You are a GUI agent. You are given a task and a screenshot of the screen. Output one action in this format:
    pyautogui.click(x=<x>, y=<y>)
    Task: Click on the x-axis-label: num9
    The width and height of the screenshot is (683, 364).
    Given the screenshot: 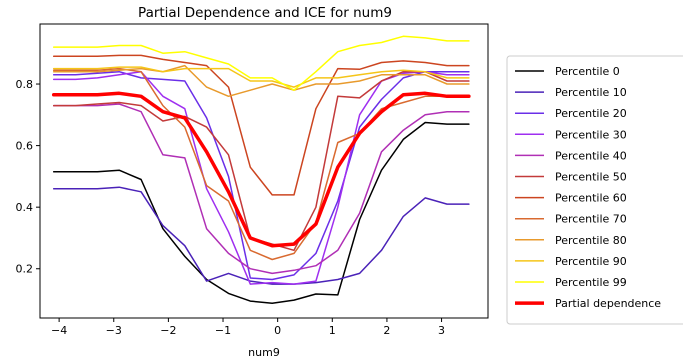 What is the action you would take?
    pyautogui.click(x=264, y=352)
    